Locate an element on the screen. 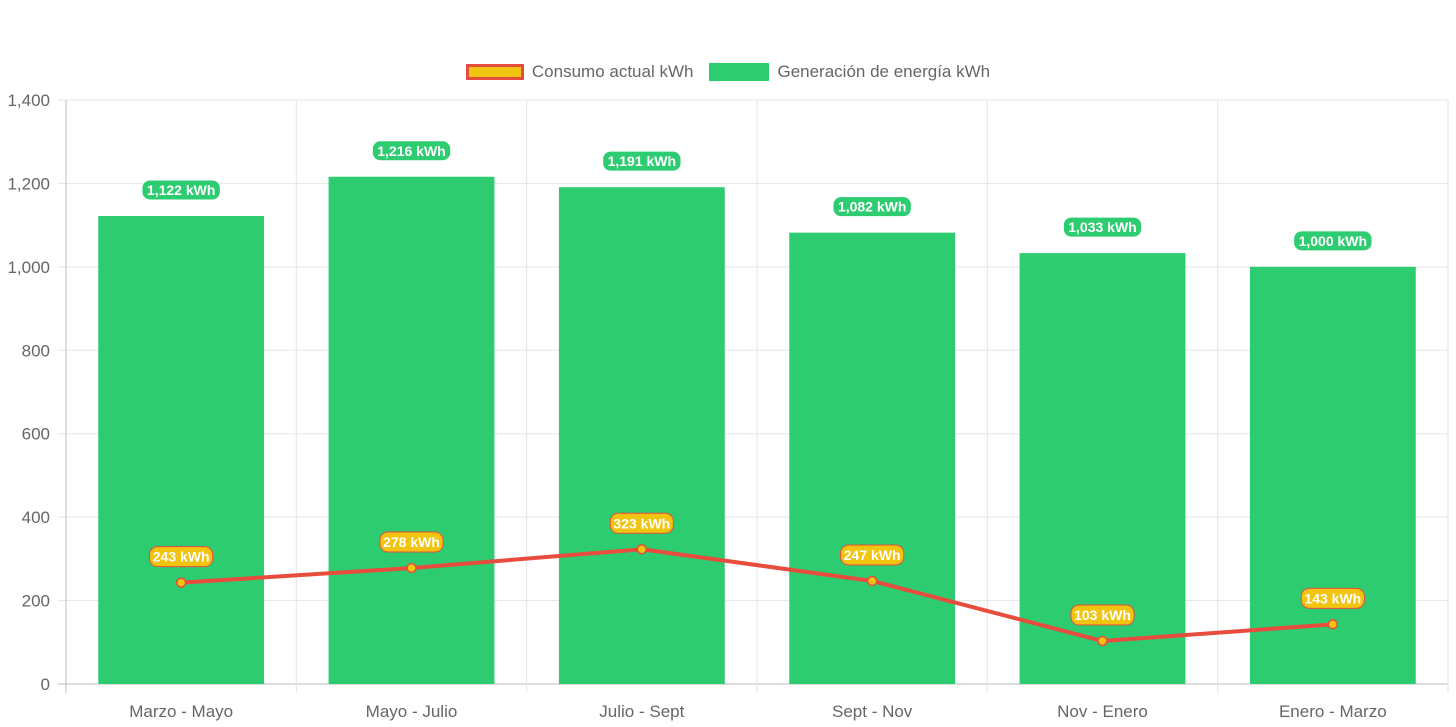 The width and height of the screenshot is (1456, 727). y-tick-label: 800 is located at coordinates (36, 350).